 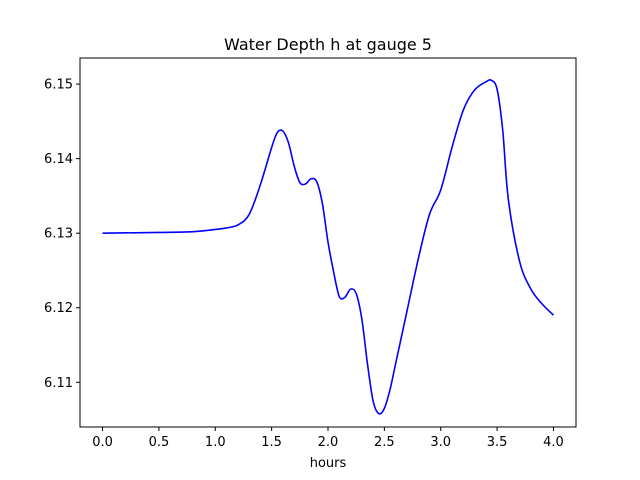 I want to click on x-tick-label: 3.0, so click(x=440, y=442).